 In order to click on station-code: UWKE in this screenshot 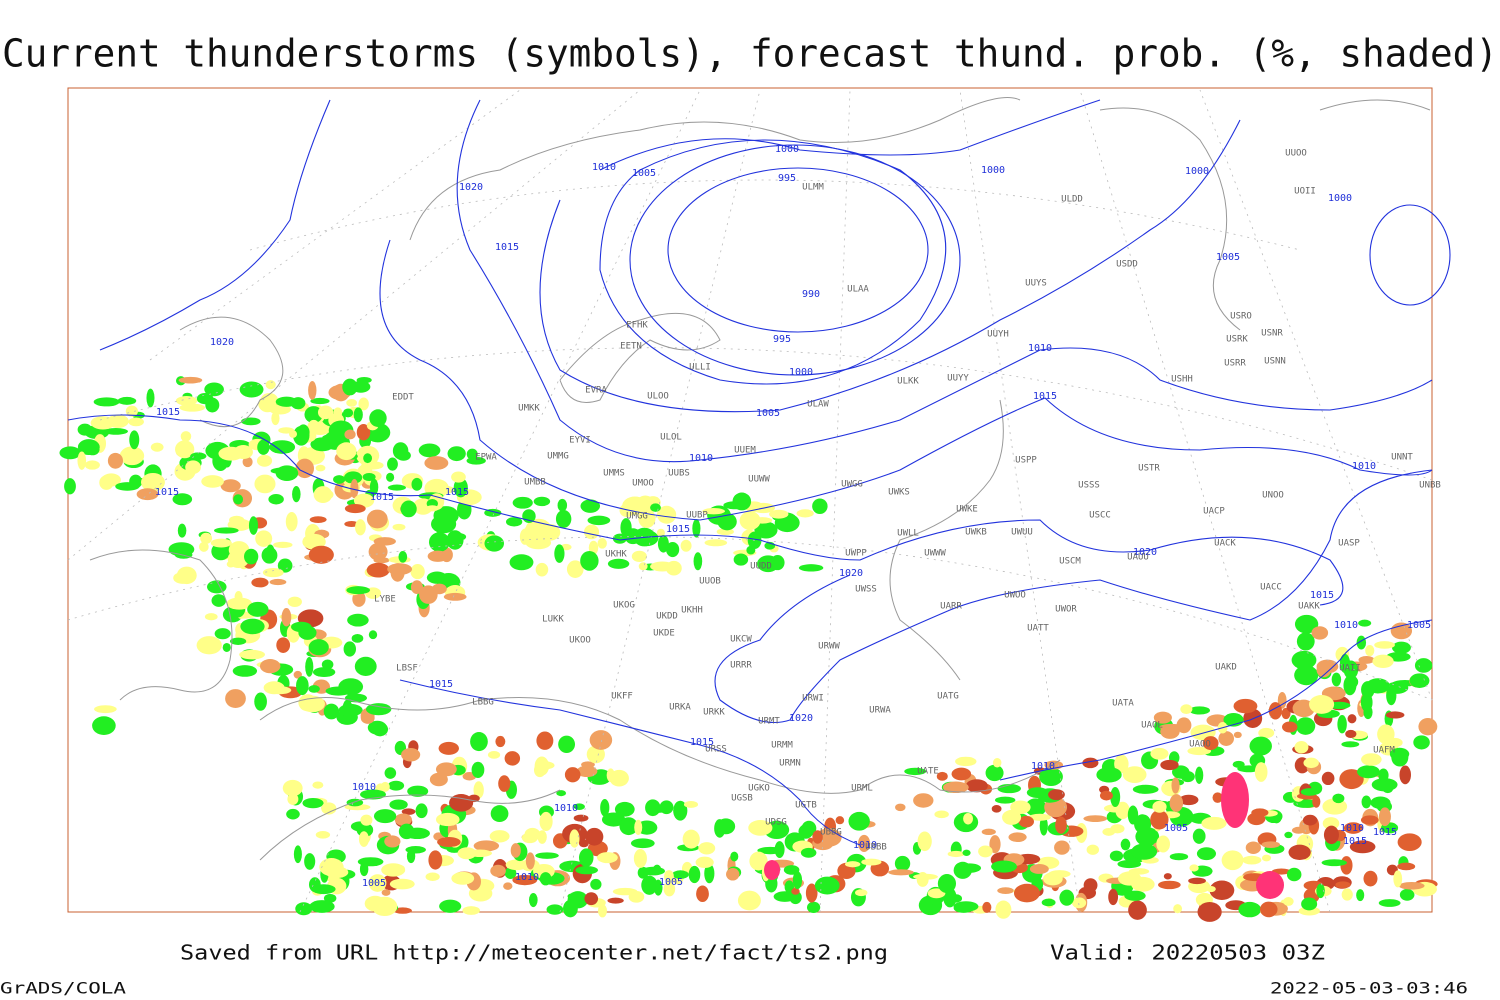, I will do `click(967, 510)`.